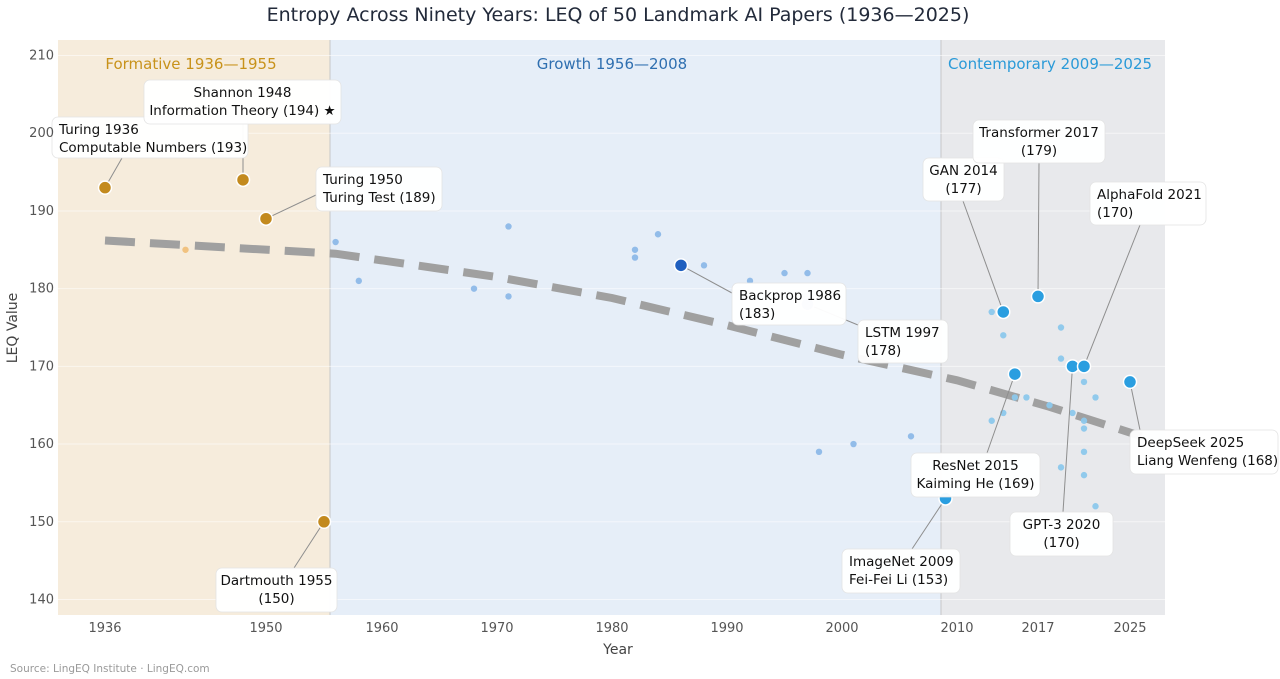 The image size is (1280, 679). I want to click on y-tick-label-3: 170, so click(41, 366).